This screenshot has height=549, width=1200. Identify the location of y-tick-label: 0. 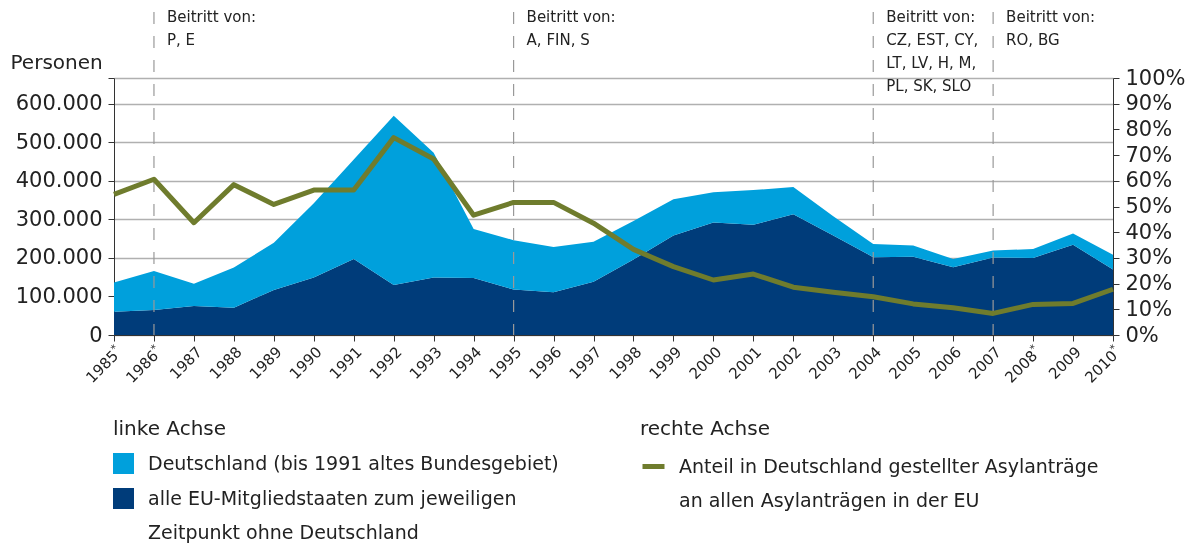
(96, 334).